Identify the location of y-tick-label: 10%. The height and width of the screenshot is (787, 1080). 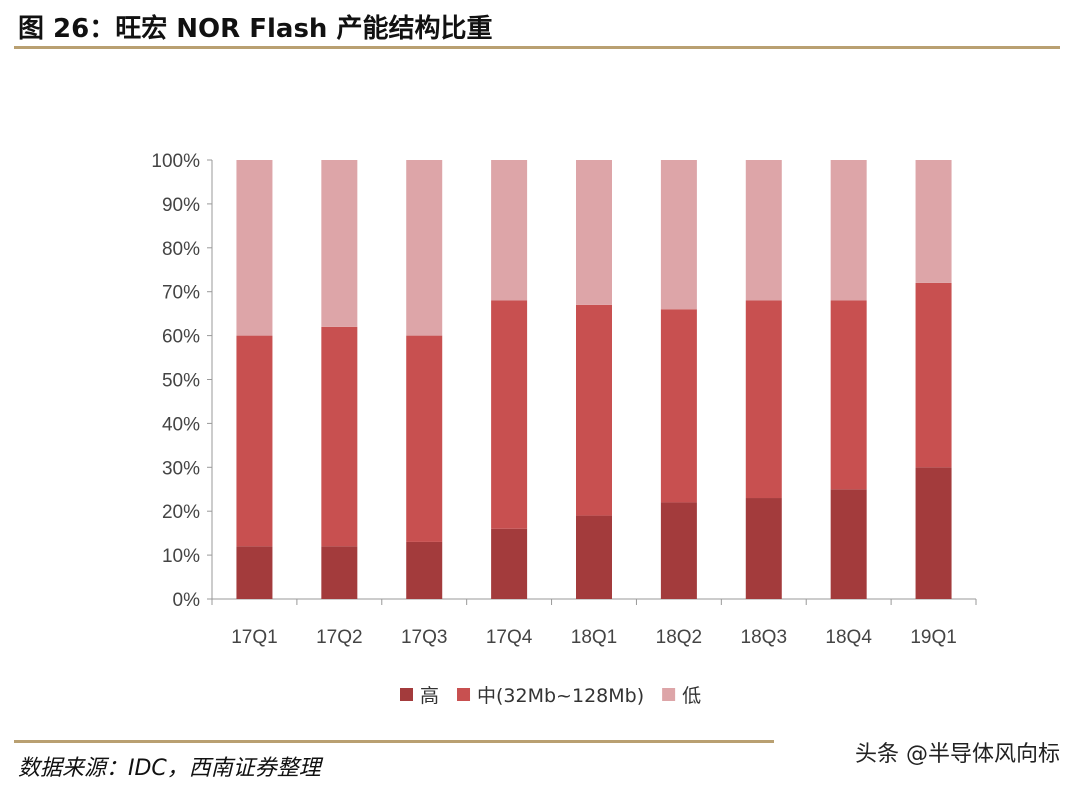
(181, 556).